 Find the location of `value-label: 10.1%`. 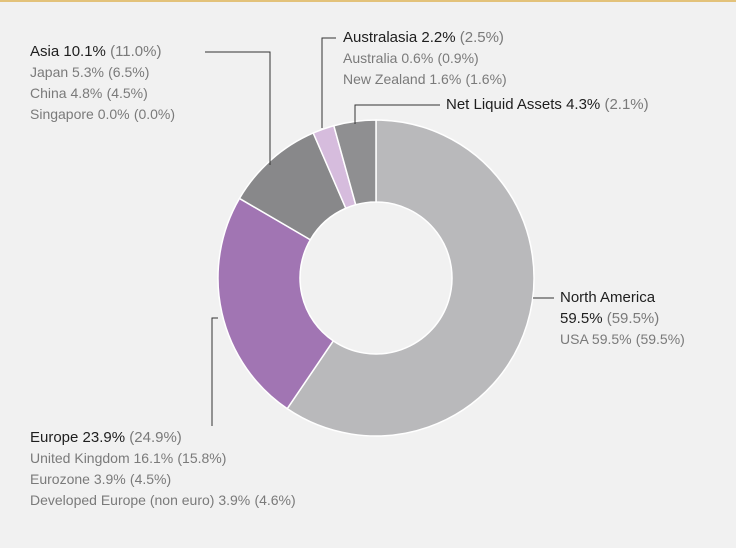

value-label: 10.1% is located at coordinates (84, 51).